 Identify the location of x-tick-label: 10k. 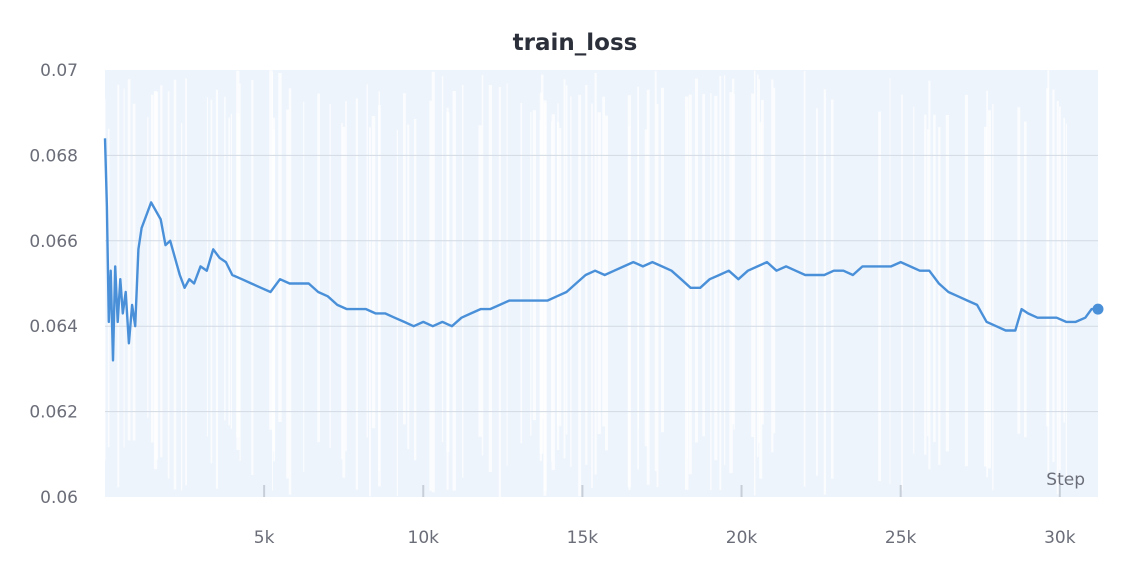
(424, 538).